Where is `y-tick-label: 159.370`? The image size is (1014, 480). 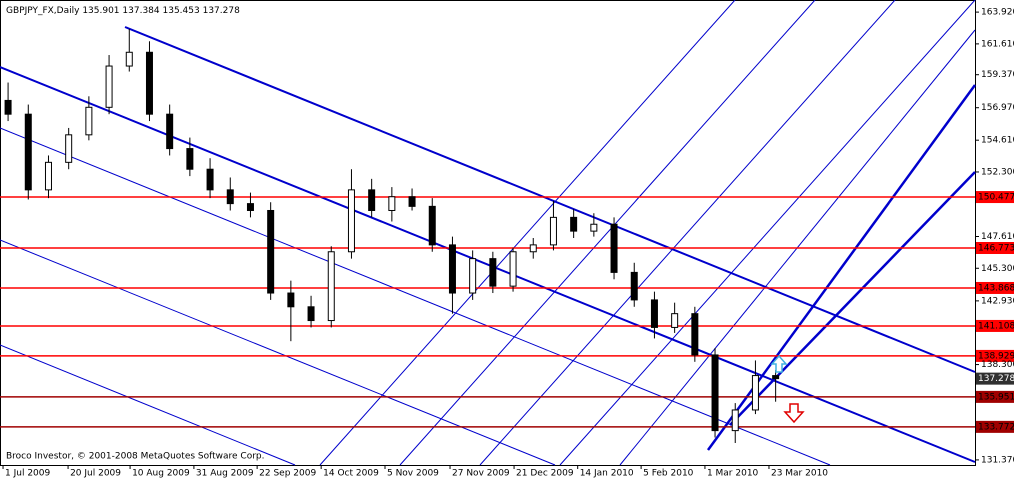 y-tick-label: 159.370 is located at coordinates (997, 75).